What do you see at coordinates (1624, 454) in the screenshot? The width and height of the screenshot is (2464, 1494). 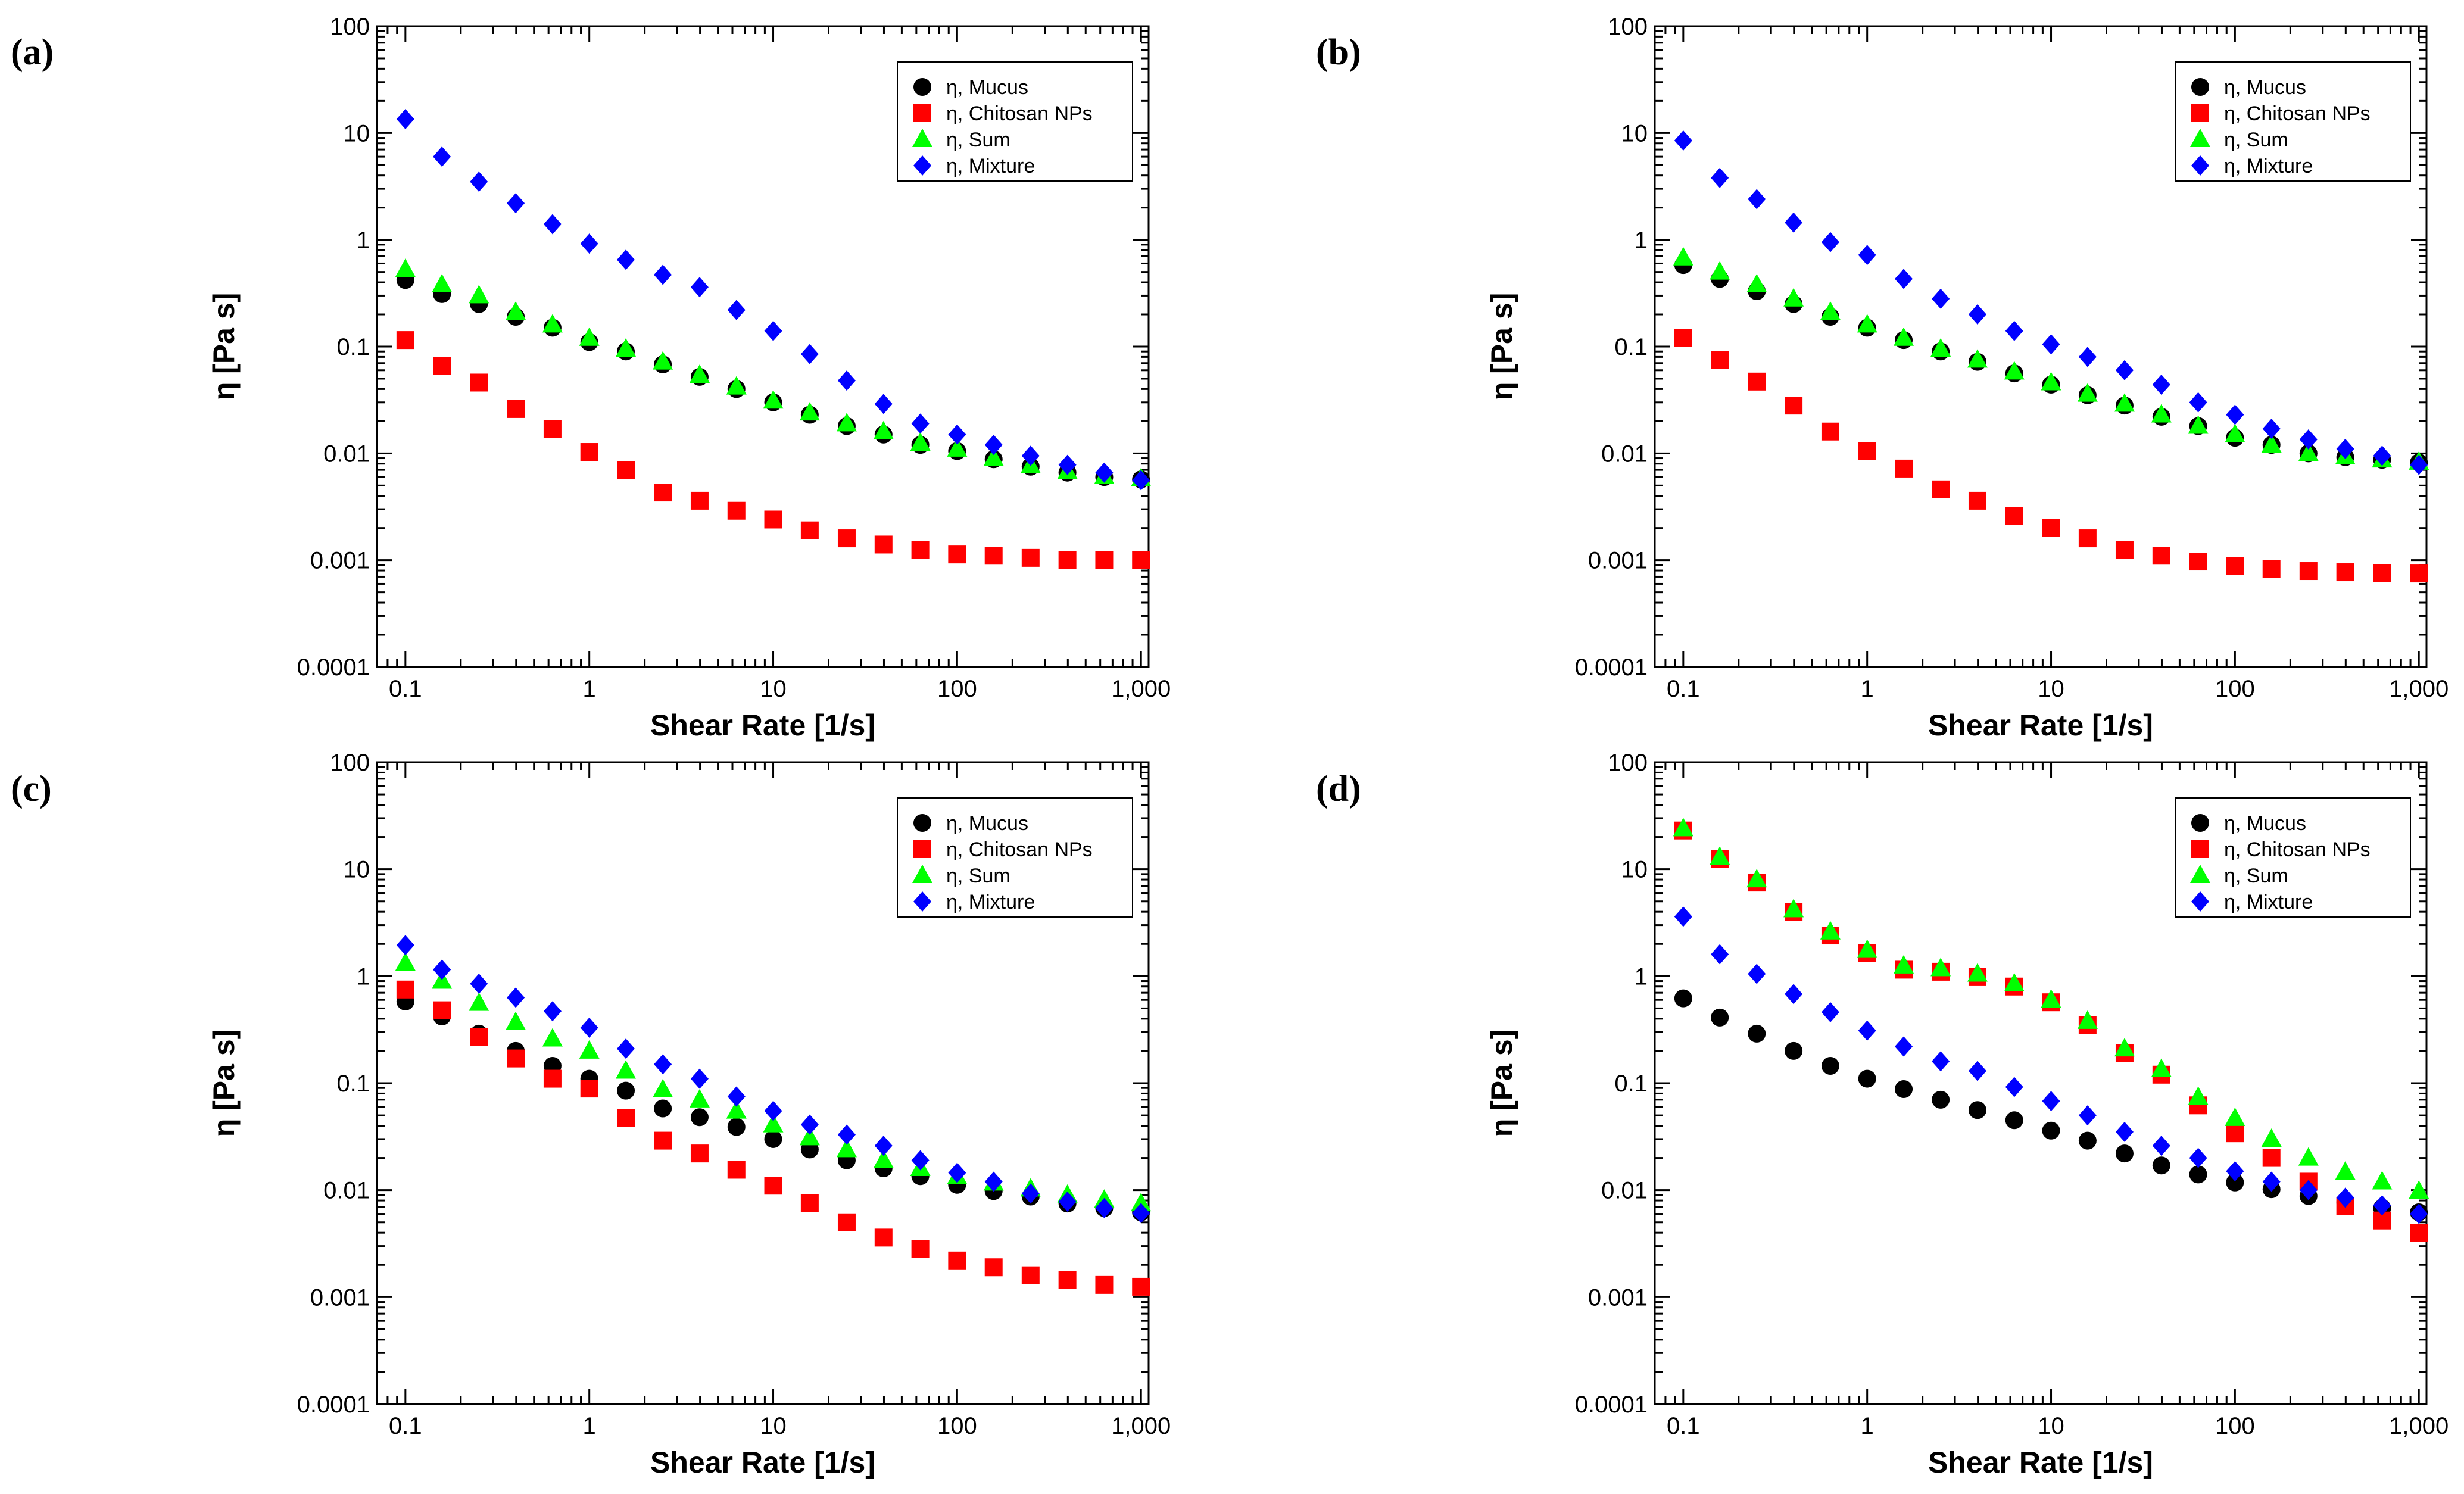 I see `y-tick-label: 0.01` at bounding box center [1624, 454].